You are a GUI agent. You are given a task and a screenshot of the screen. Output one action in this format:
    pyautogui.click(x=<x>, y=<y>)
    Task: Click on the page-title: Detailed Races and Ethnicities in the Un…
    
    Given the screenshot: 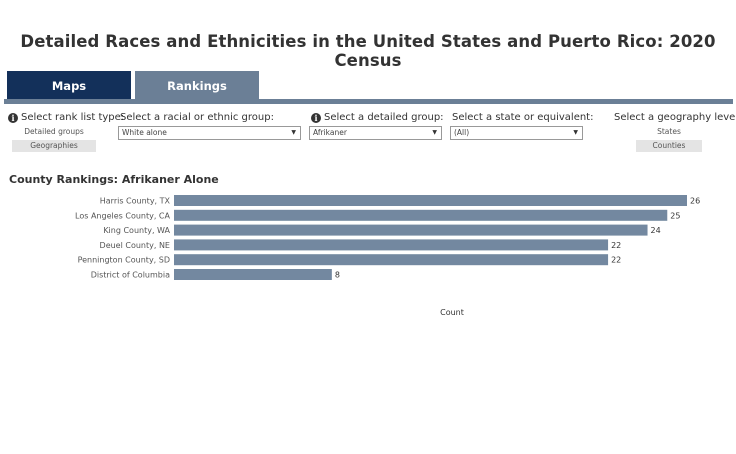 What is the action you would take?
    pyautogui.click(x=368, y=51)
    